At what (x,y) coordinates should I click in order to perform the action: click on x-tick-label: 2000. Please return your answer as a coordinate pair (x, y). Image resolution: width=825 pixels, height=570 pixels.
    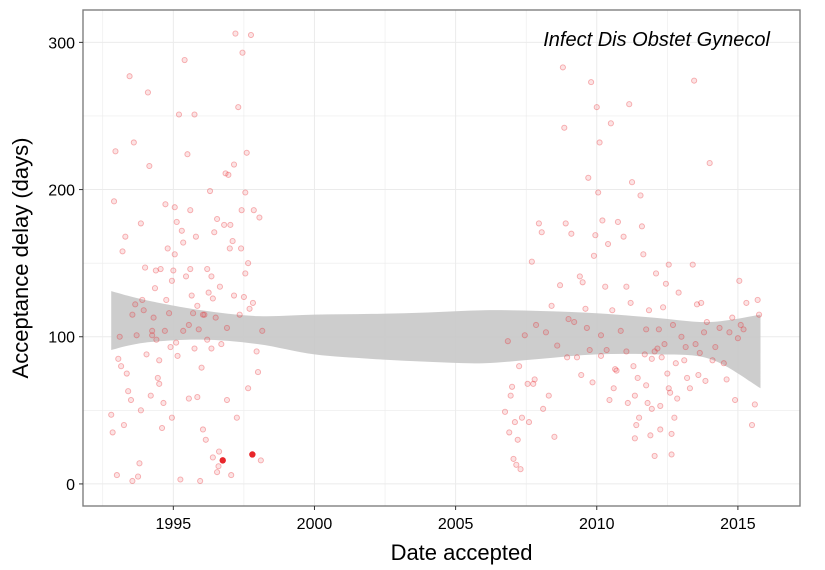
    Looking at the image, I should click on (315, 524).